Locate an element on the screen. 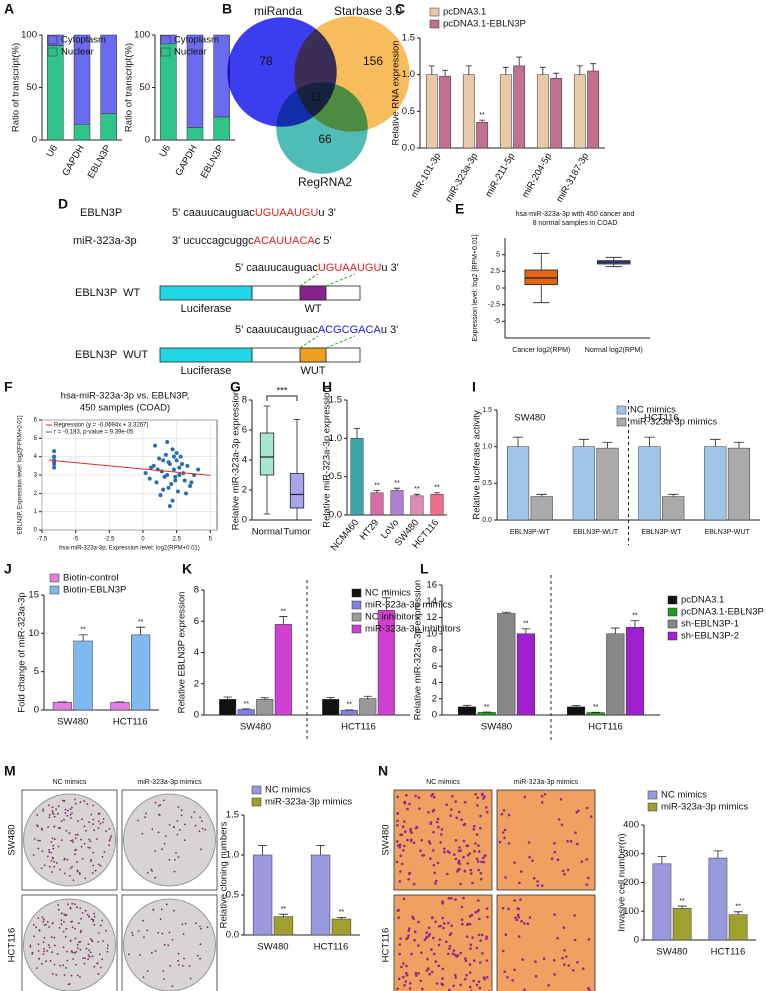 This screenshot has height=991, width=766. dish is located at coordinates (169, 944).